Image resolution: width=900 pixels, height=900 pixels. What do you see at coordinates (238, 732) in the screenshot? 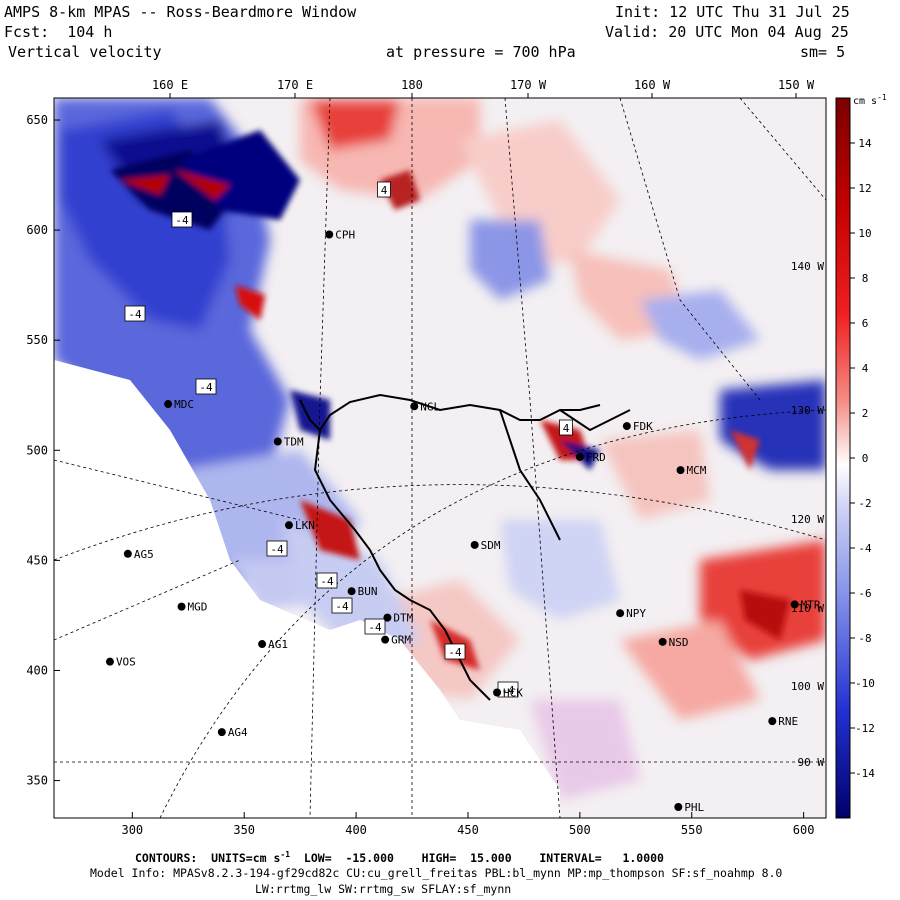
I see `station-label: AG4` at bounding box center [238, 732].